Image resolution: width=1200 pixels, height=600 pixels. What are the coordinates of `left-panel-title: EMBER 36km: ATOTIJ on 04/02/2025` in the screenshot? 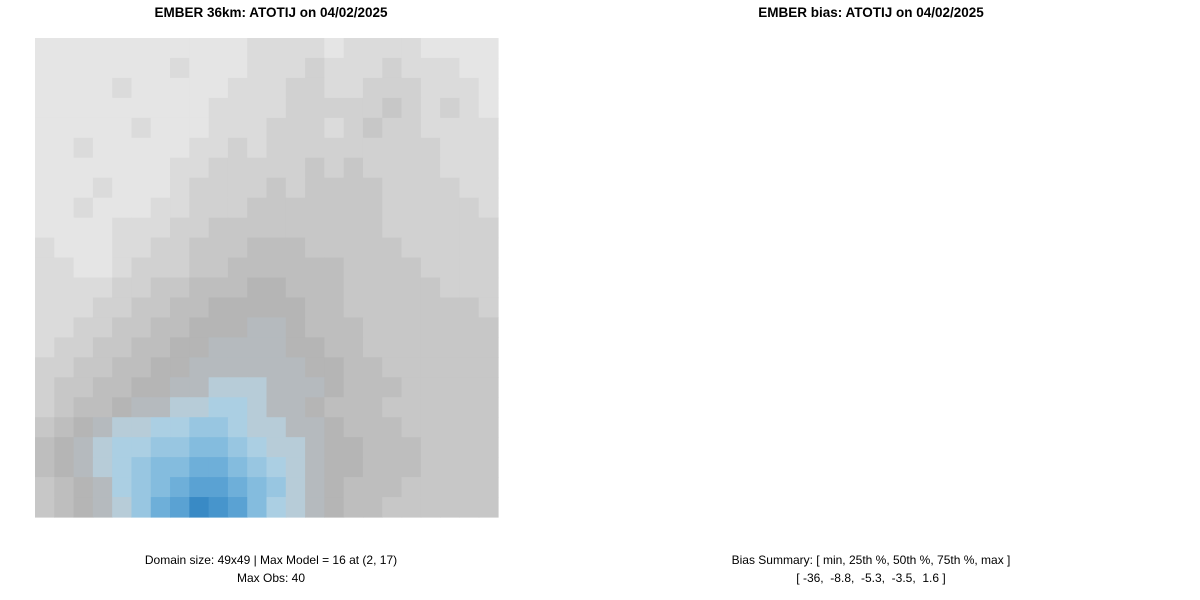 It's located at (271, 12).